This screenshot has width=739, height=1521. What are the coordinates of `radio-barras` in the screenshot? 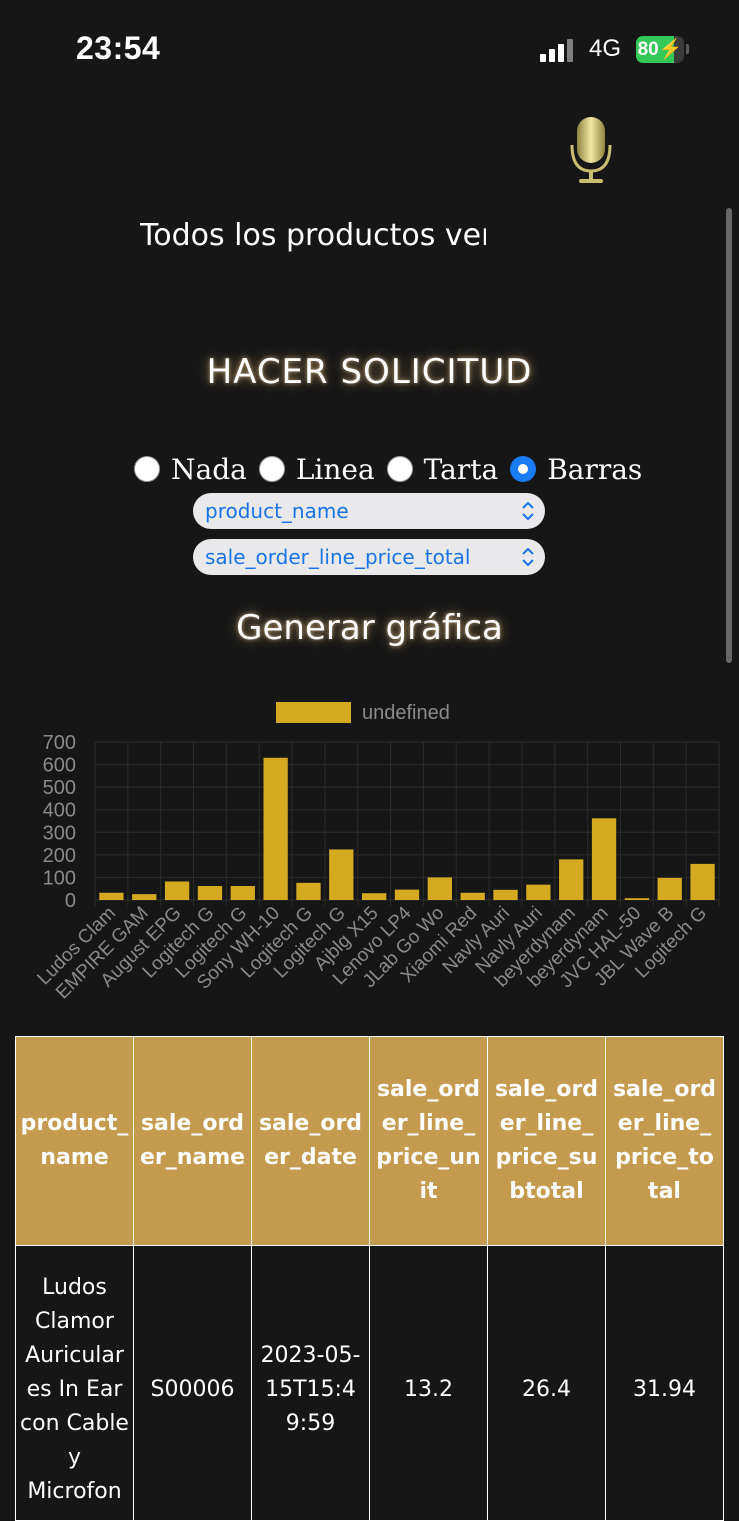 It's located at (523, 469).